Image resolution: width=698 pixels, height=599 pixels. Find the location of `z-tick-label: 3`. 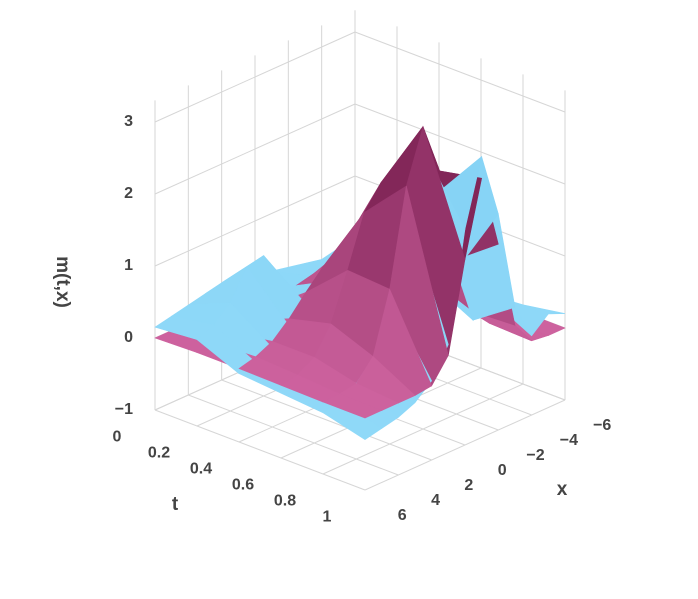

z-tick-label: 3 is located at coordinates (128, 121).